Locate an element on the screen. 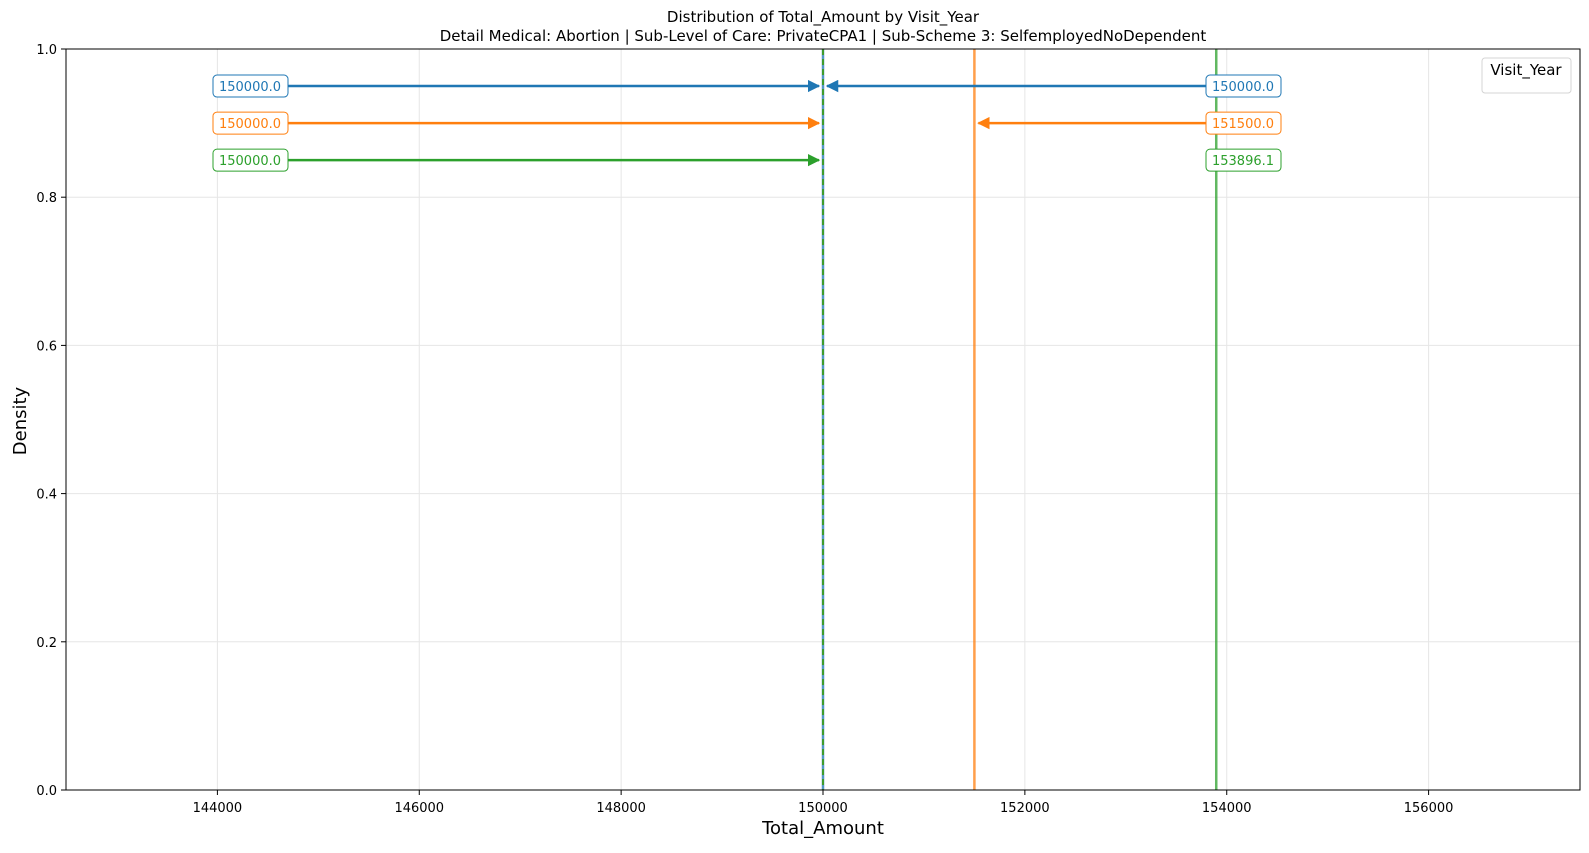  mean-label: 151500.0 is located at coordinates (1243, 124).